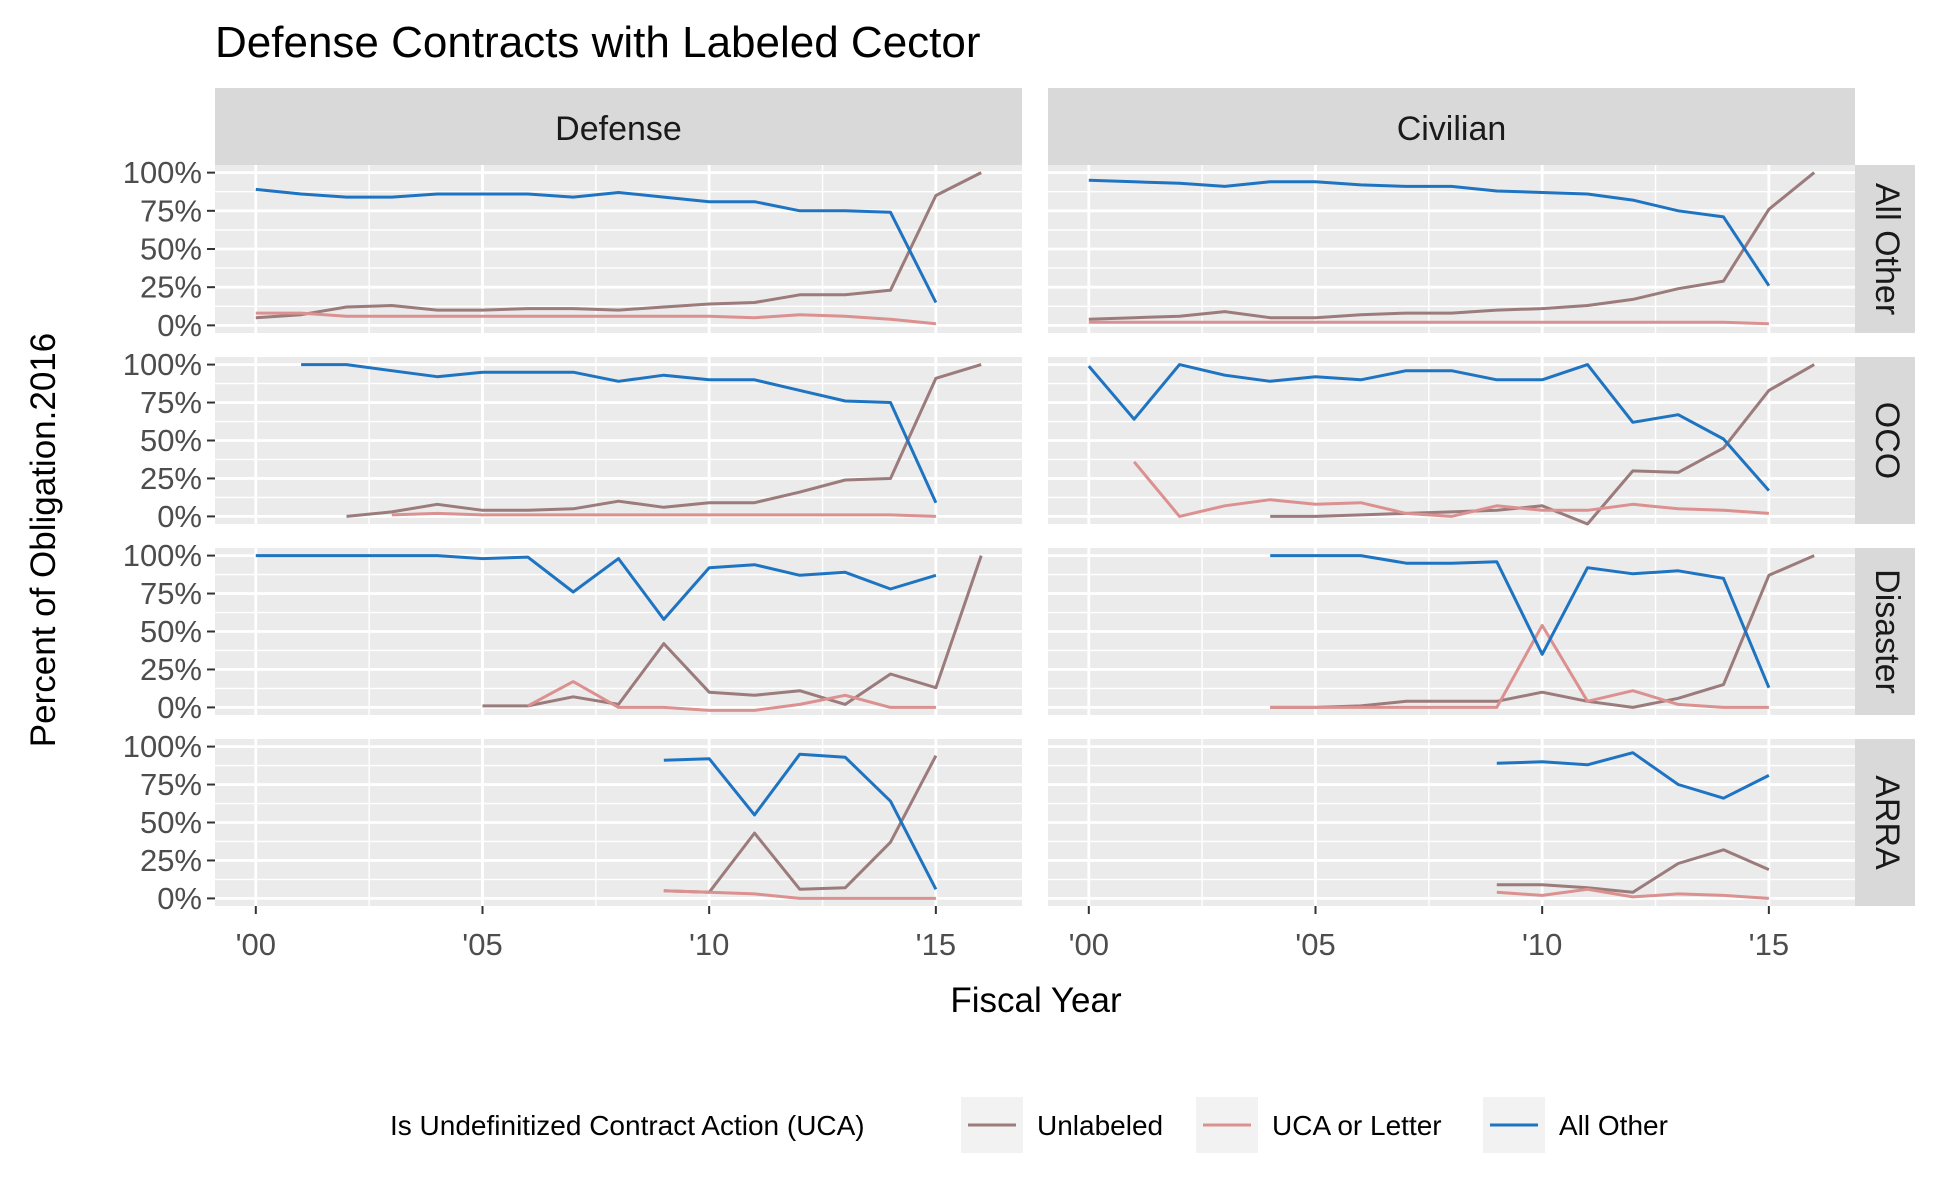  I want to click on panel-civilian-disaster, so click(1451, 631).